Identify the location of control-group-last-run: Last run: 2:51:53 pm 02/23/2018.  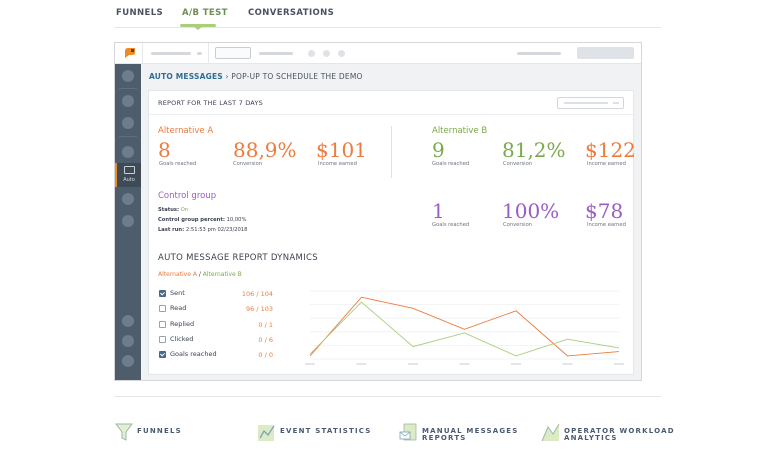
(202, 230).